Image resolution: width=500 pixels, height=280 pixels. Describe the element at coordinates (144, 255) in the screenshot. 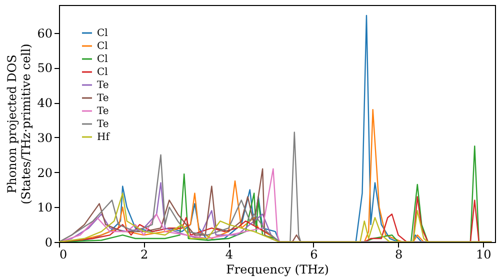

I see `x-tick-label: 2` at that location.